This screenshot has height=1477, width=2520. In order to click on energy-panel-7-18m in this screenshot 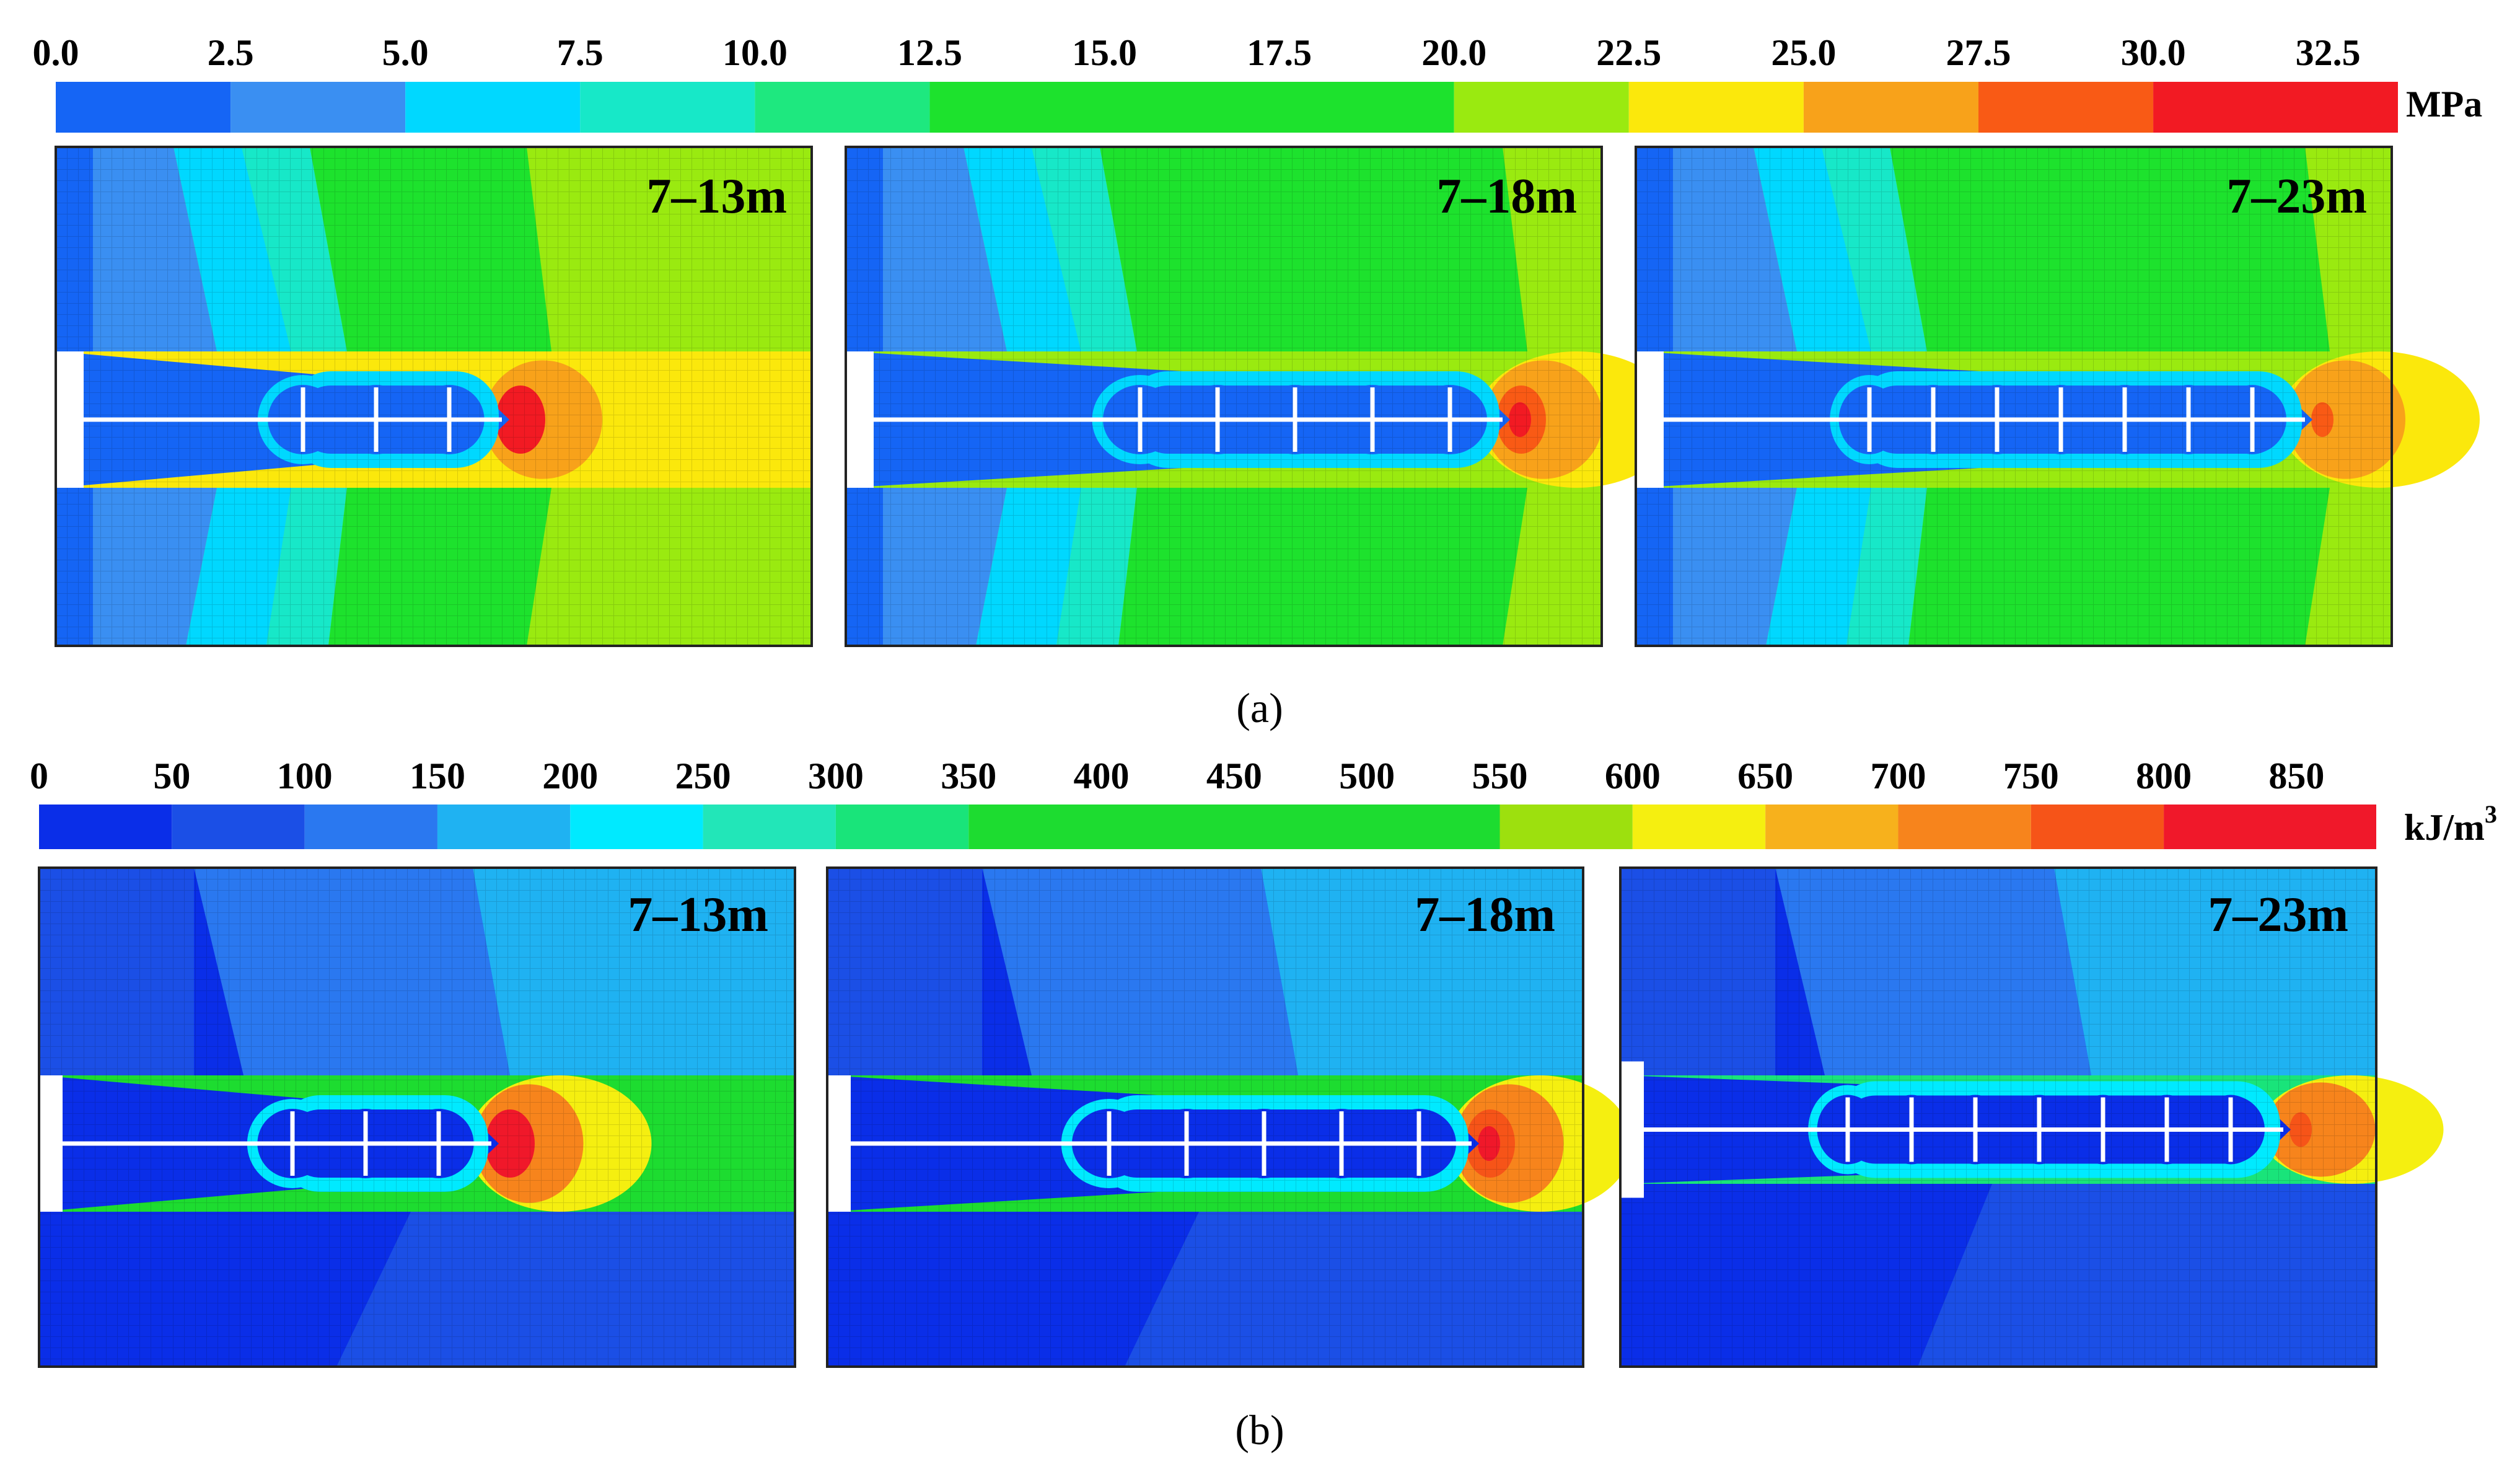, I will do `click(1229, 1117)`.